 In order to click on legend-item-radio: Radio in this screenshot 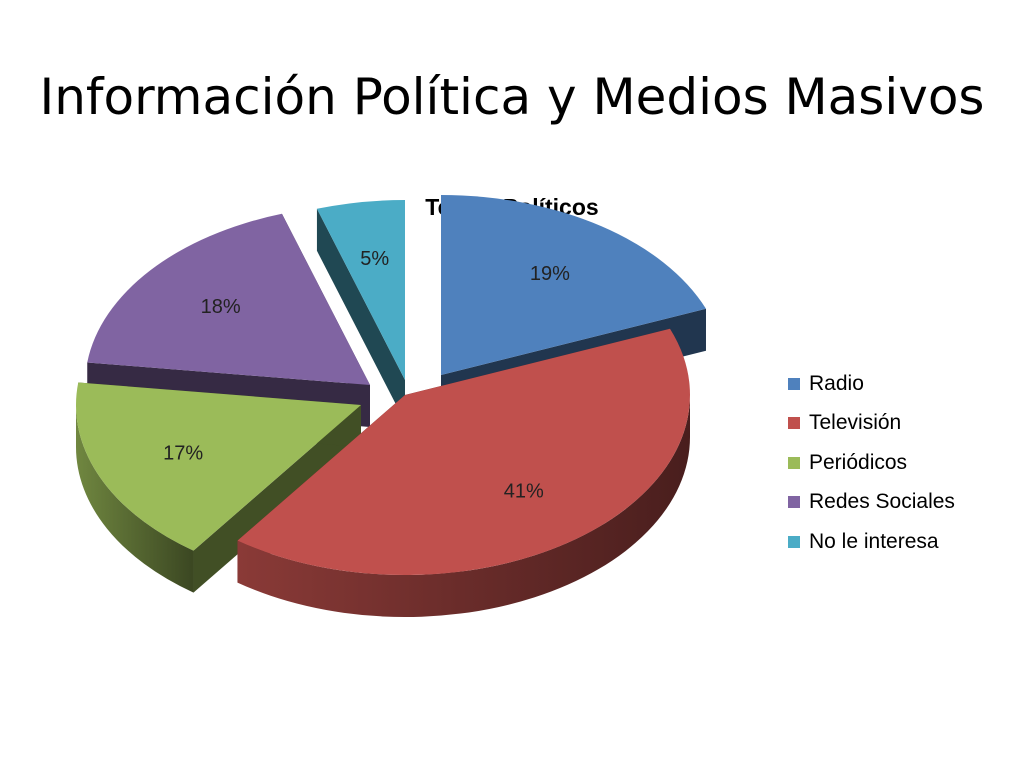, I will do `click(871, 384)`.